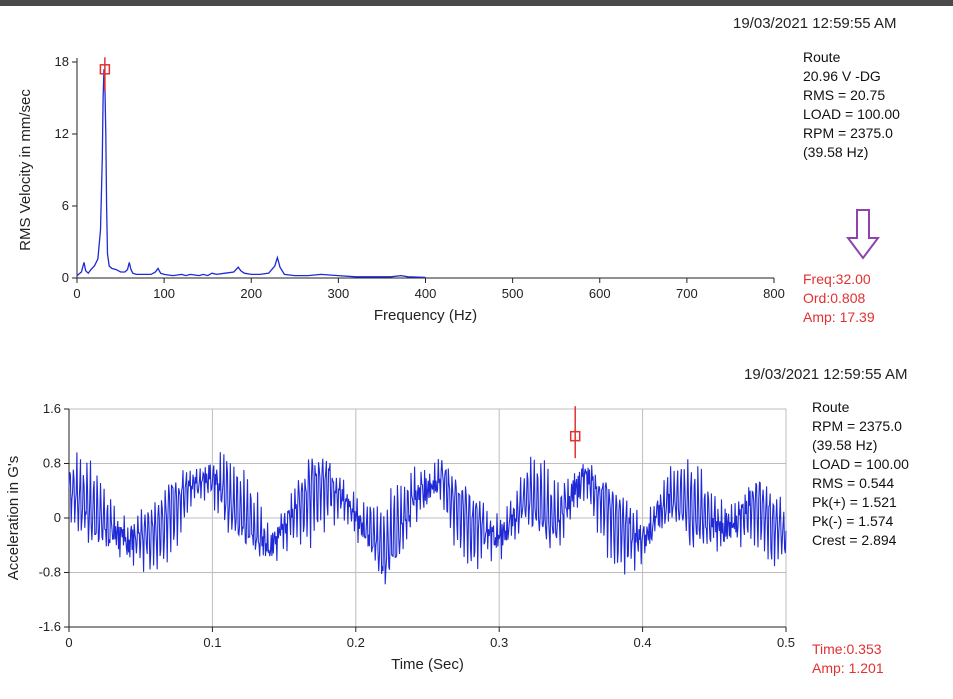 The image size is (953, 699). Describe the element at coordinates (62, 61) in the screenshot. I see `y-tick-label: 18` at that location.